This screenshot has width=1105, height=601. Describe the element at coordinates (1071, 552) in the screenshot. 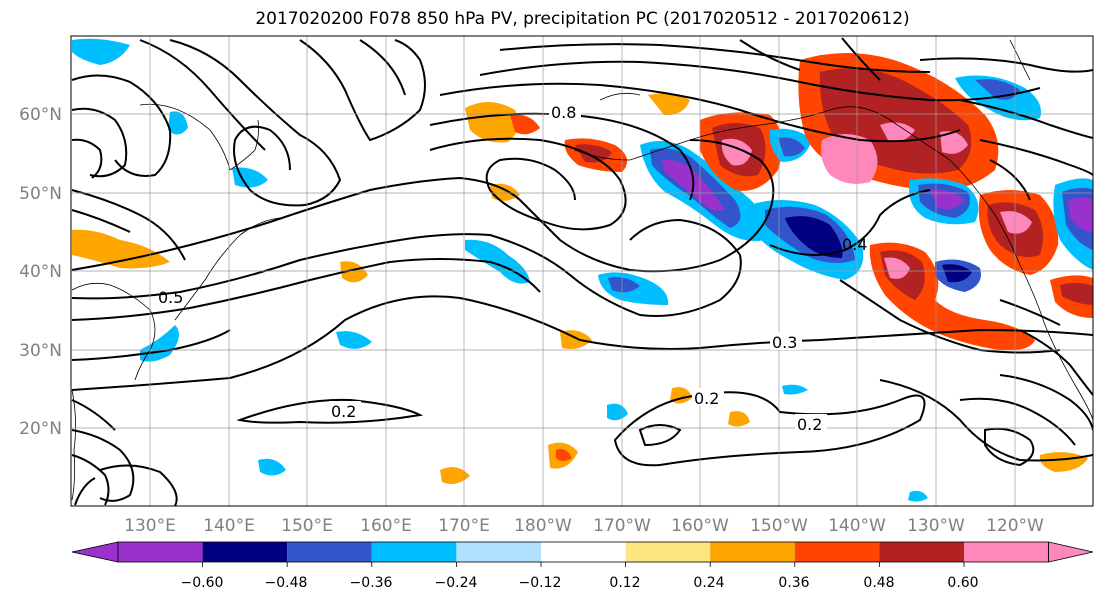

I see `colorbar-extend-max` at that location.